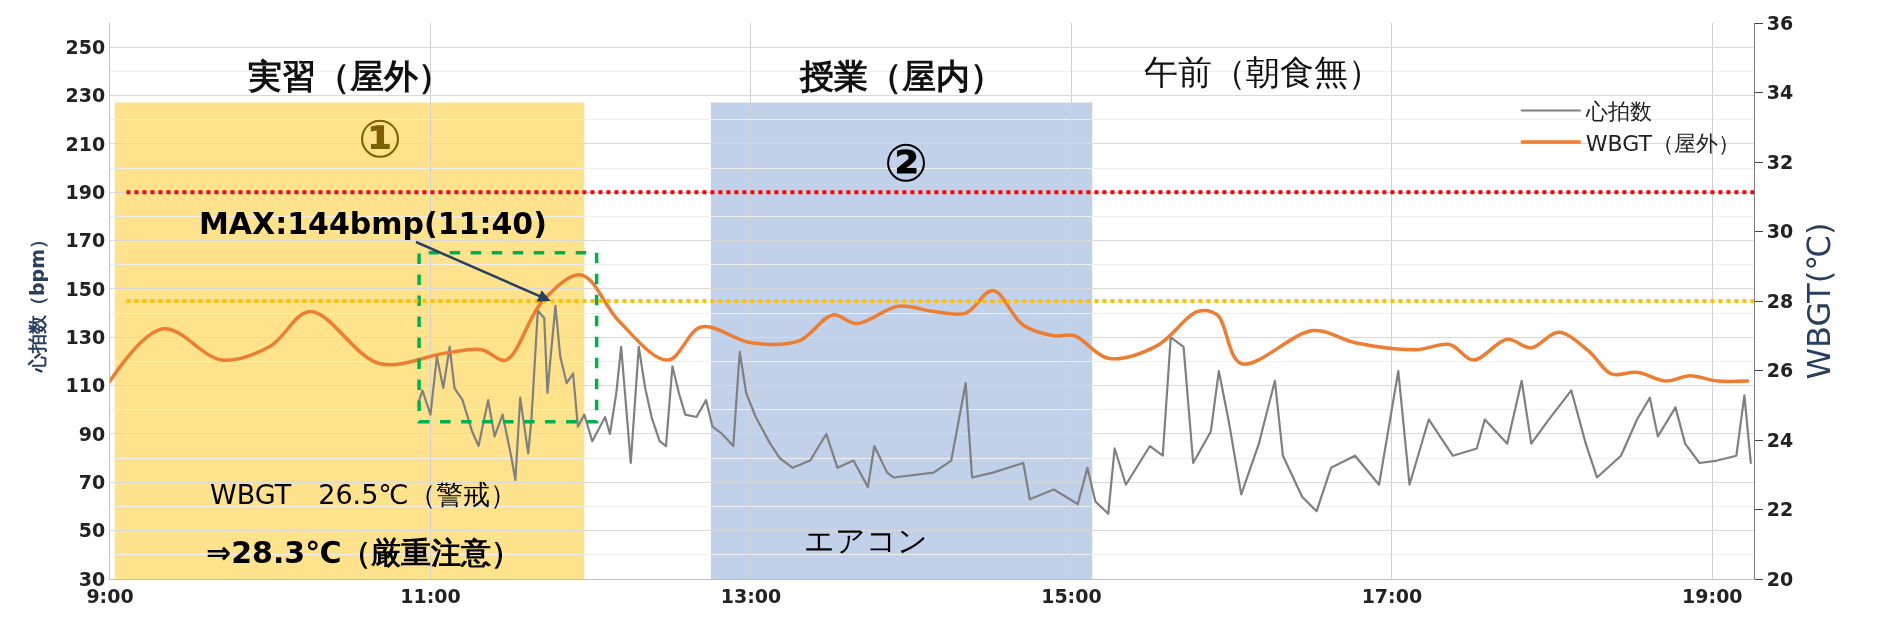  I want to click on text: 午前（朝食無）, so click(1262, 72).